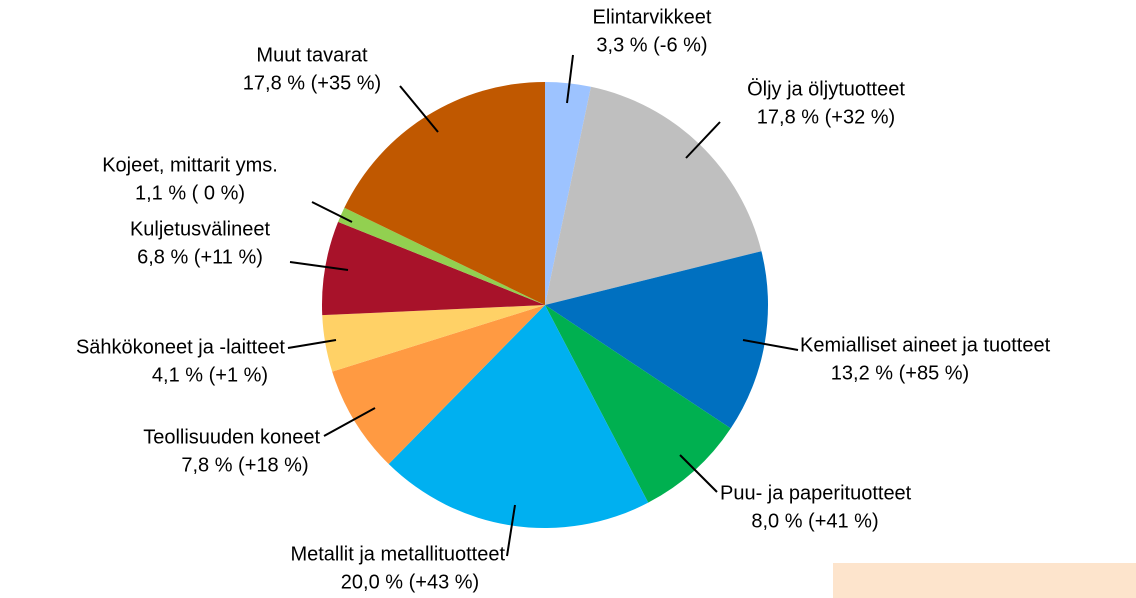 This screenshot has height=598, width=1136. I want to click on slice-label: Muut tavarat, so click(312, 55).